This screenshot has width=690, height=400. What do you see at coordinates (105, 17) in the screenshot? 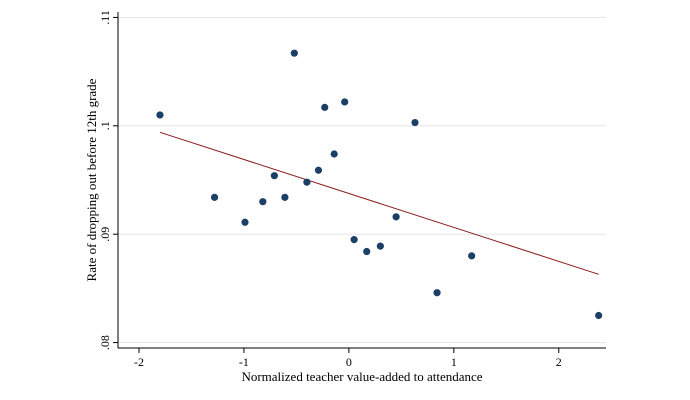
I see `y-tick-label: .11` at bounding box center [105, 17].